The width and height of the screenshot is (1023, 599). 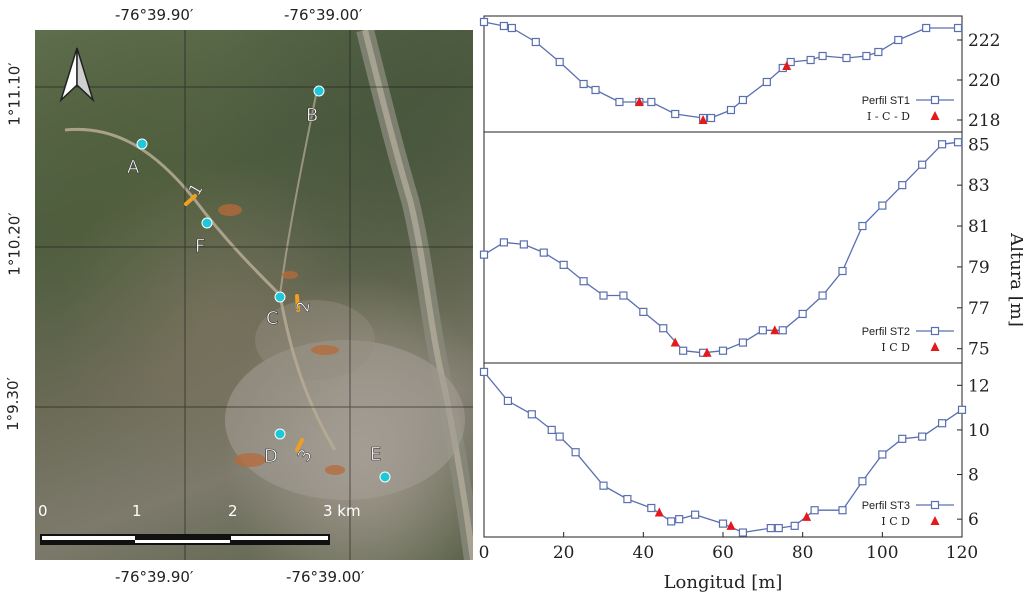 What do you see at coordinates (323, 15) in the screenshot?
I see `top-lon-label-2: -76°39.00′` at bounding box center [323, 15].